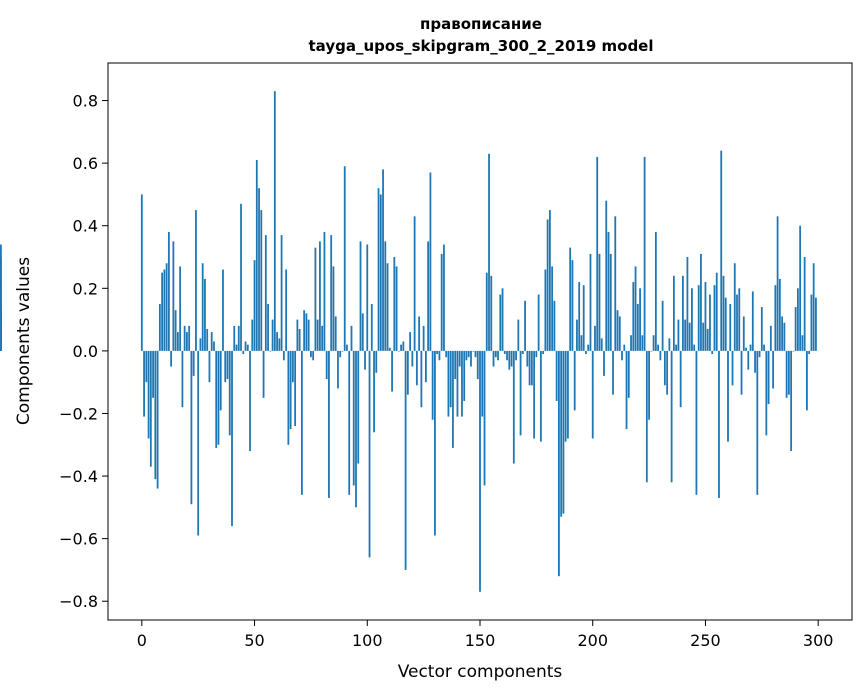 The height and width of the screenshot is (696, 867). What do you see at coordinates (24, 341) in the screenshot?
I see `y-axis-label: Components values` at bounding box center [24, 341].